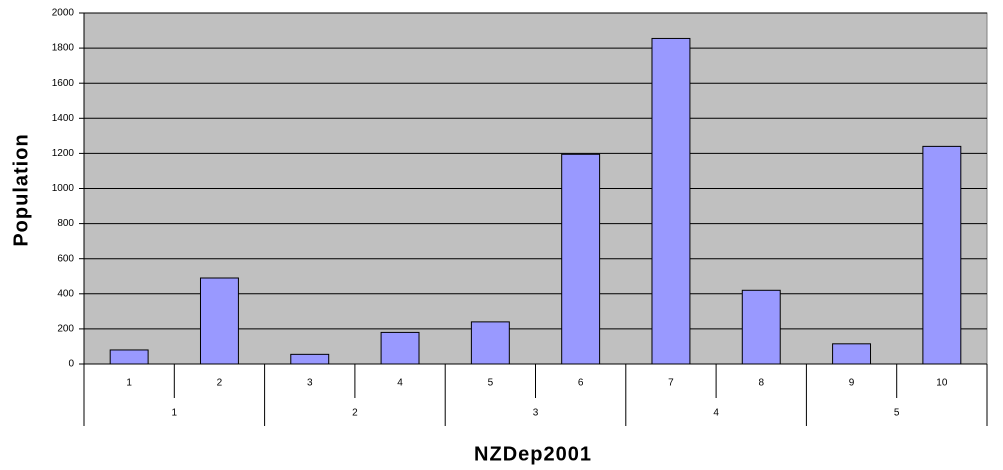  Describe the element at coordinates (65, 223) in the screenshot. I see `y-tick-label: 800` at that location.